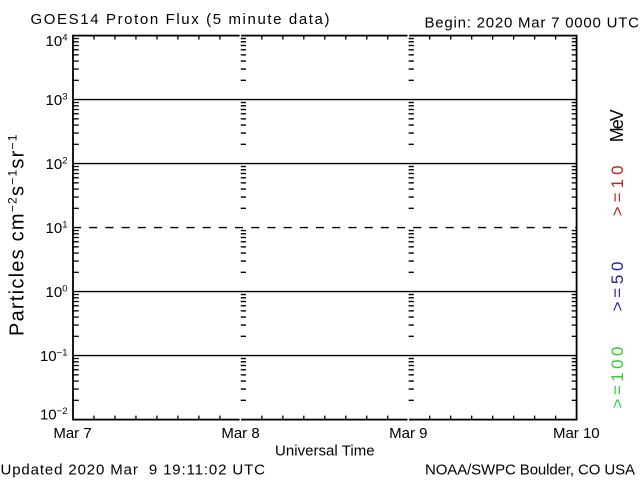 The height and width of the screenshot is (480, 640). Describe the element at coordinates (72, 433) in the screenshot. I see `svg-text: Mar 7` at that location.